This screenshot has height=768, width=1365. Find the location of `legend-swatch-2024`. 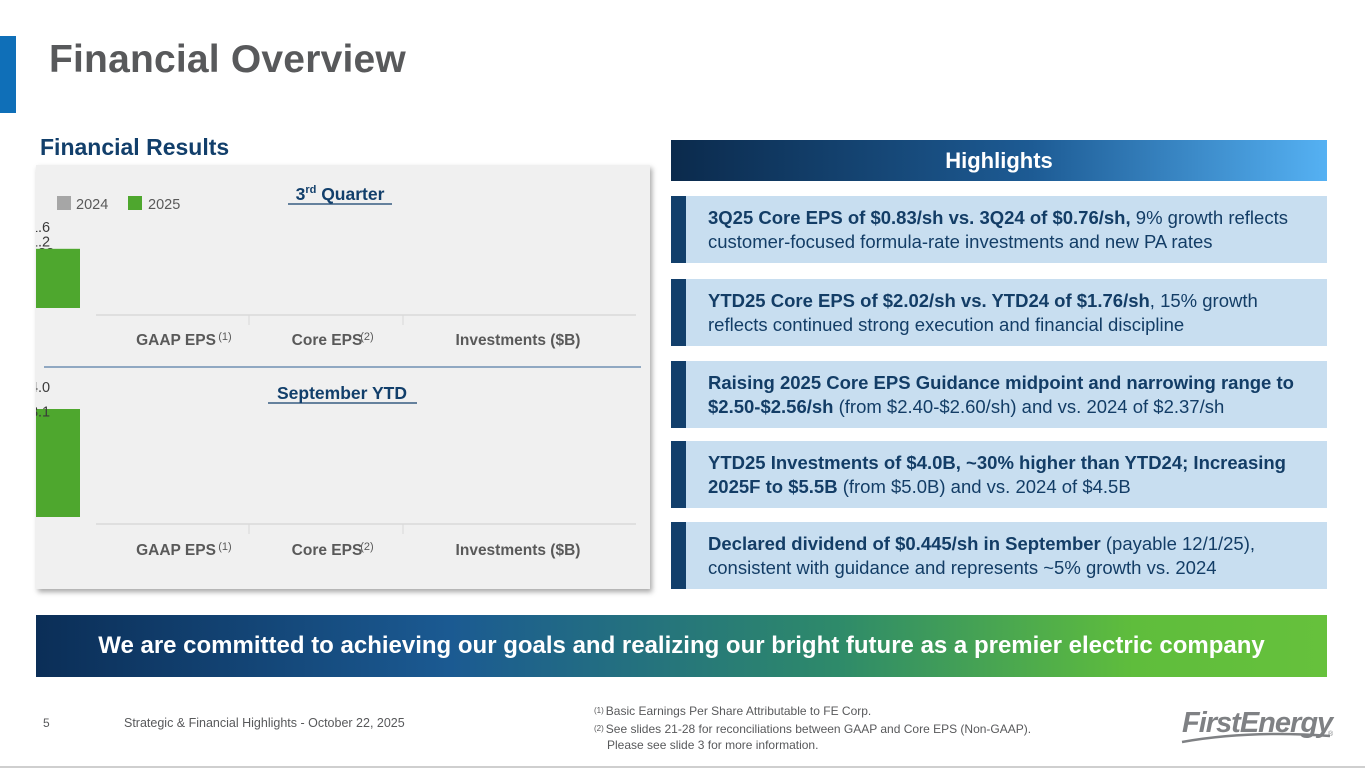

legend-swatch-2024 is located at coordinates (64, 203).